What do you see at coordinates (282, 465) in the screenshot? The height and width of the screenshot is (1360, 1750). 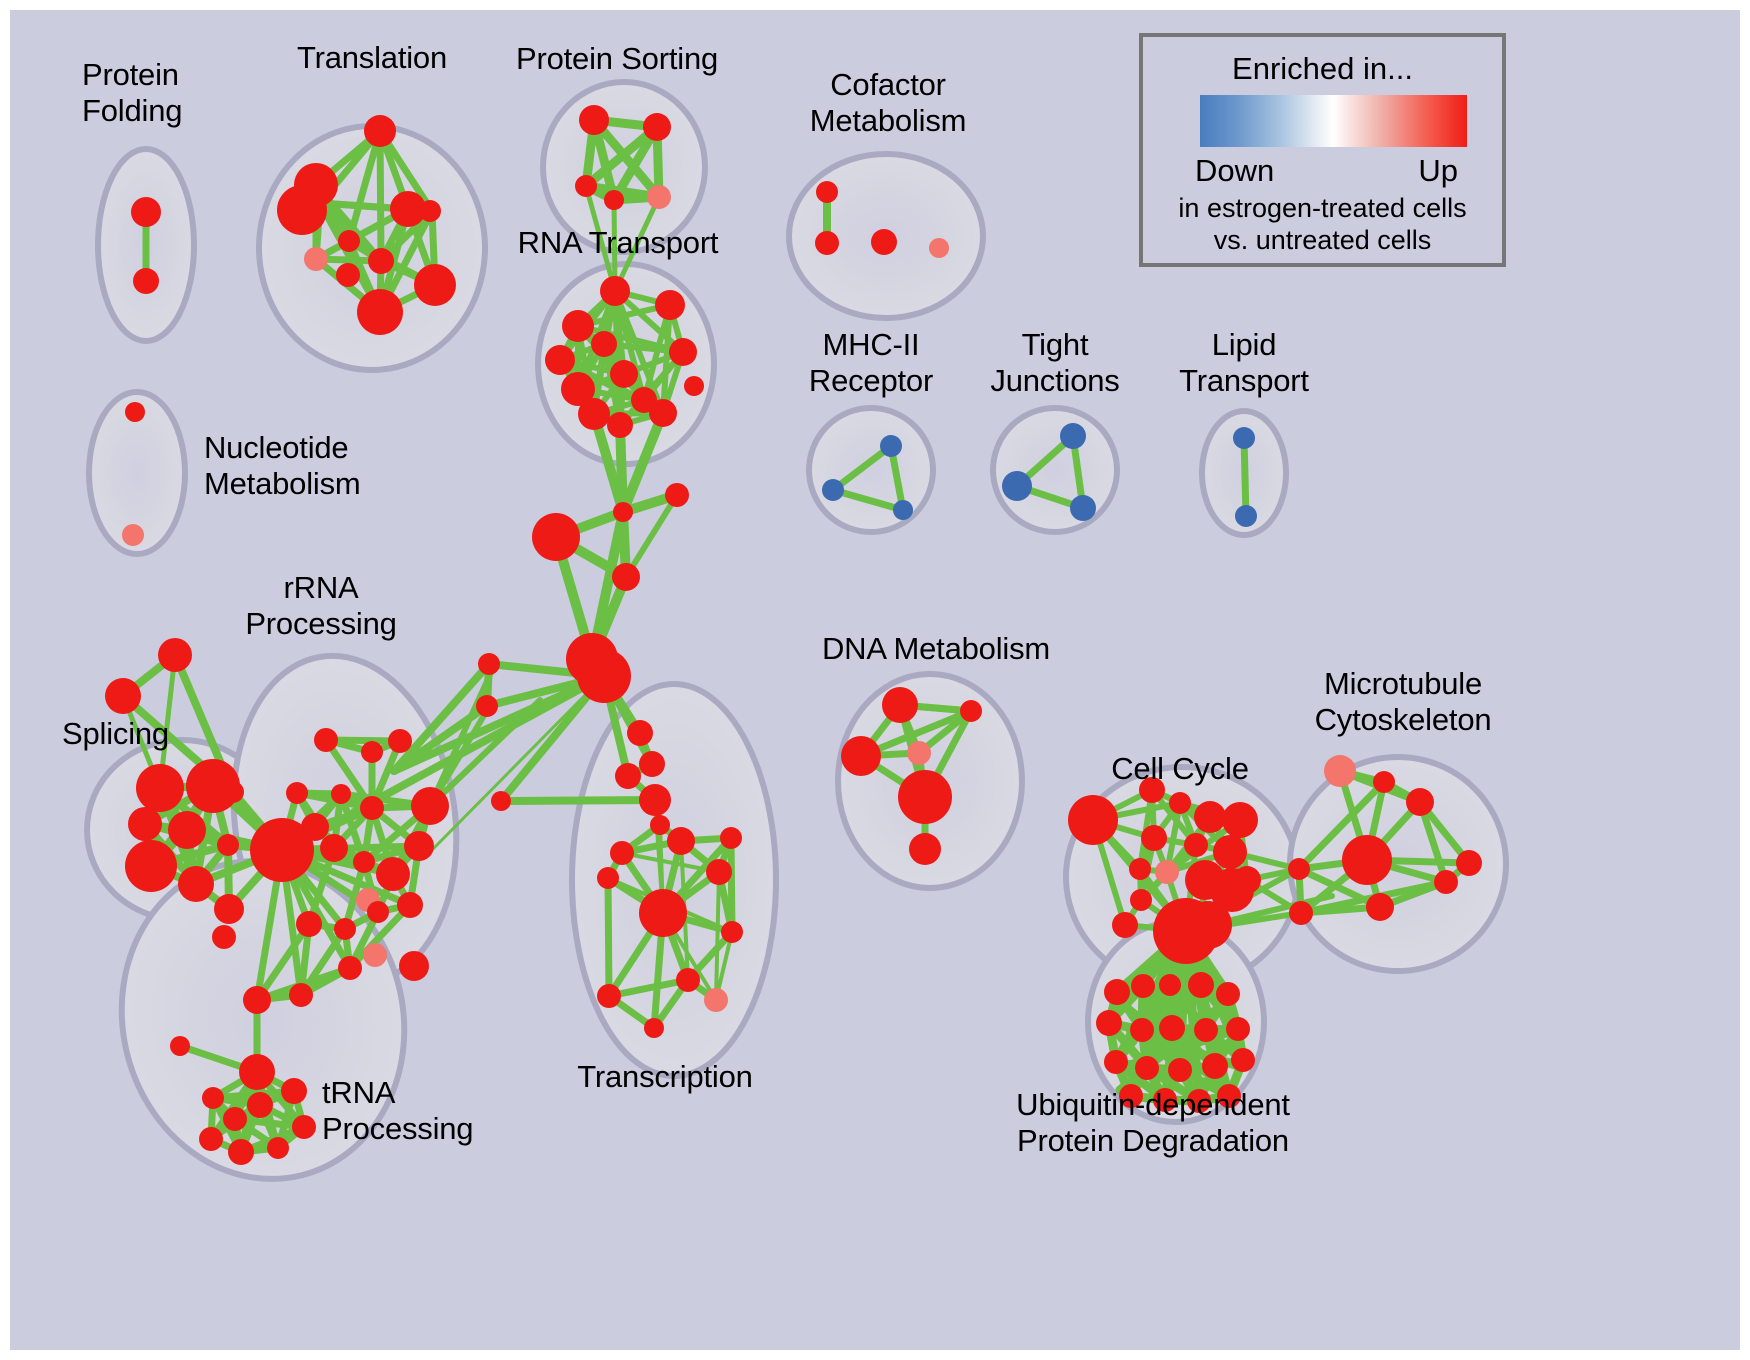 I see `cluster-label-nucleotide-metabolism: Nucleotide Metabolism` at bounding box center [282, 465].